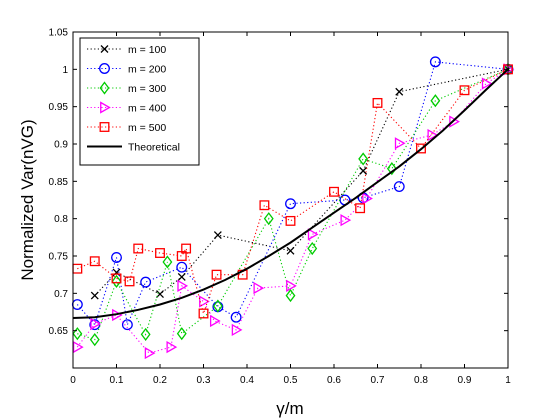  Describe the element at coordinates (147, 89) in the screenshot. I see `legend-label: m = 300` at that location.